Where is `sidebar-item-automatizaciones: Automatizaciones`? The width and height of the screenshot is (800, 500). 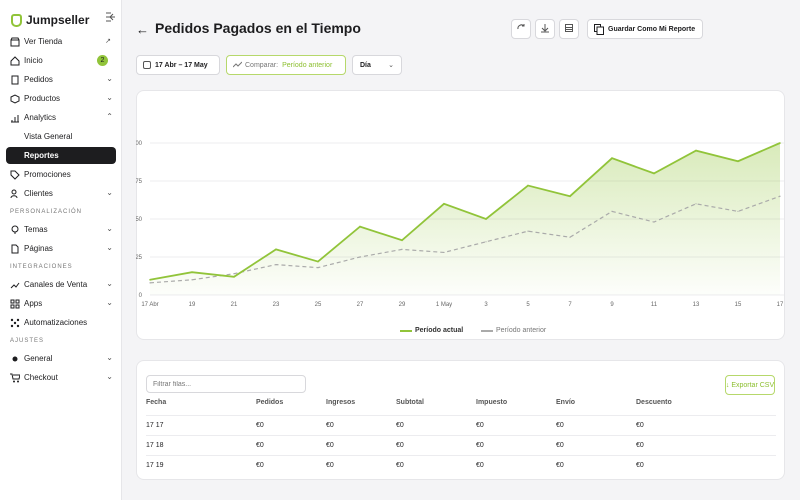
sidebar-item-automatizaciones: Automatizaciones is located at coordinates (61, 322).